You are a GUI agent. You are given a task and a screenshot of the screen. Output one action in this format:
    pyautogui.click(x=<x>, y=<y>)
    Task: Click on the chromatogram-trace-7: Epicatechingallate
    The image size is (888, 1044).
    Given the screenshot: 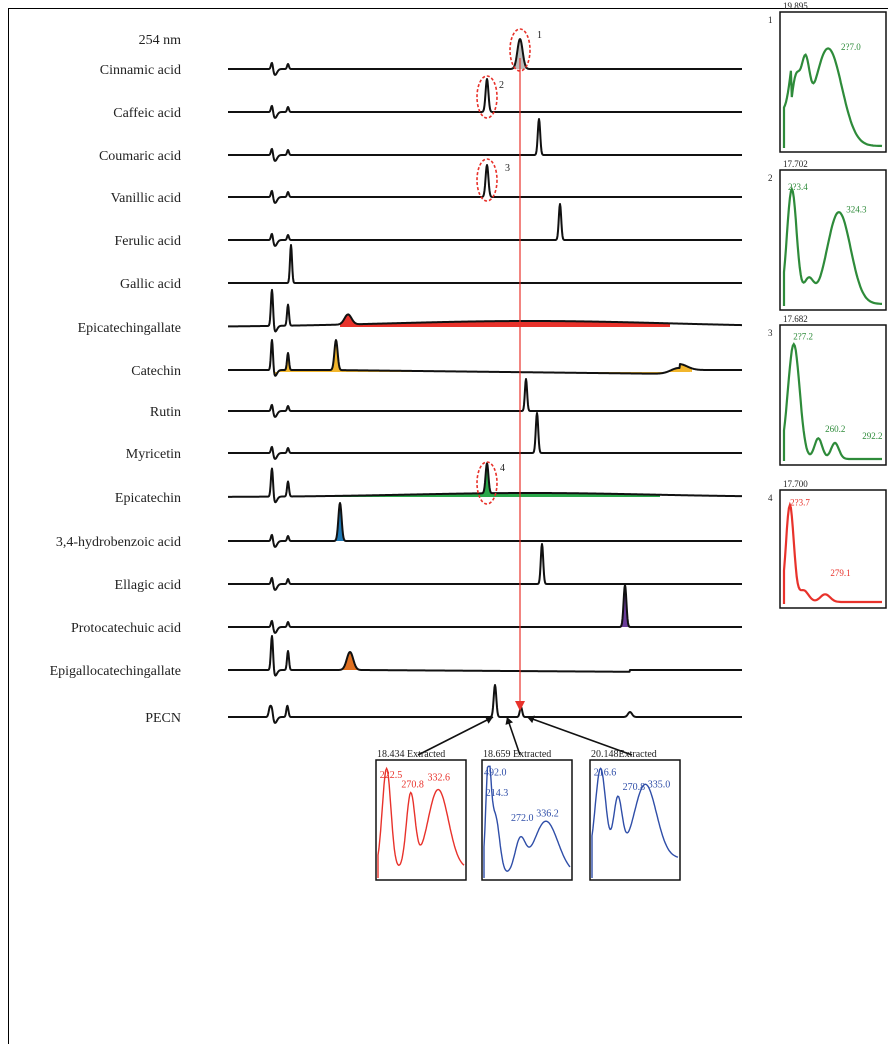 What is the action you would take?
    pyautogui.click(x=410, y=312)
    